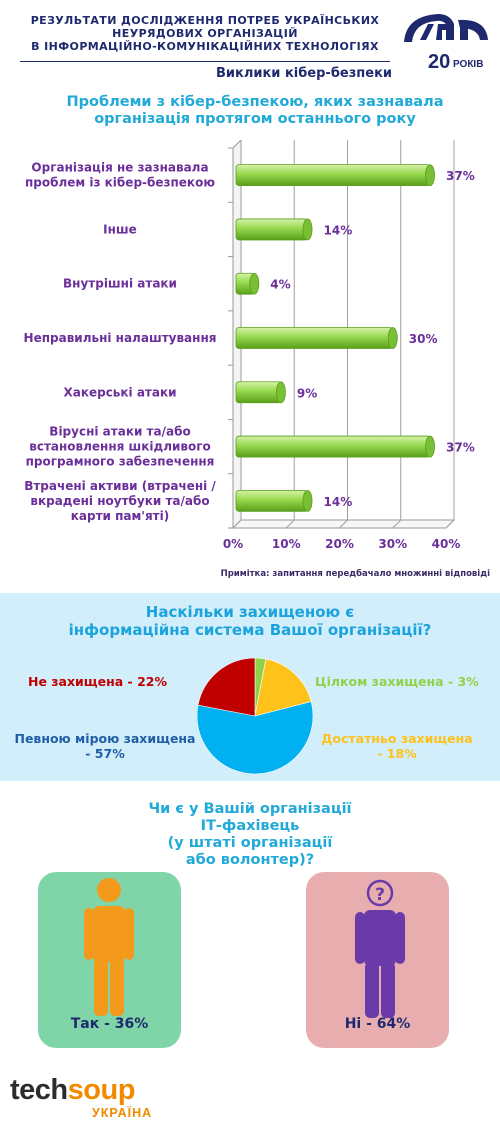  Describe the element at coordinates (122, 1113) in the screenshot. I see `techsoup-sublabel: УКРАЇНА` at that location.